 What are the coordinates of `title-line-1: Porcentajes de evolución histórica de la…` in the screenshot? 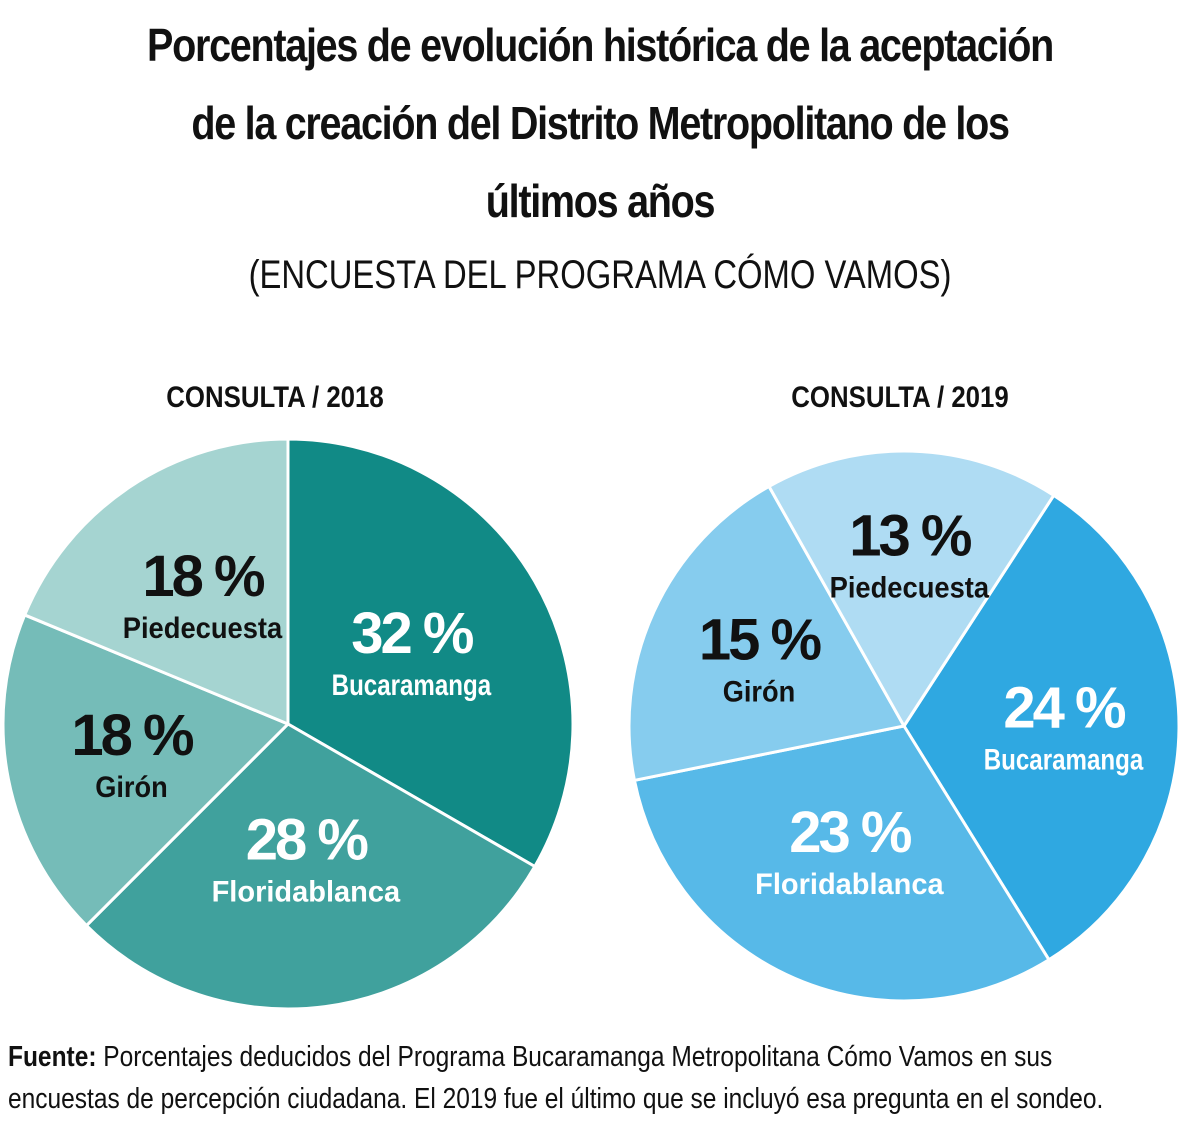 It's located at (600, 45).